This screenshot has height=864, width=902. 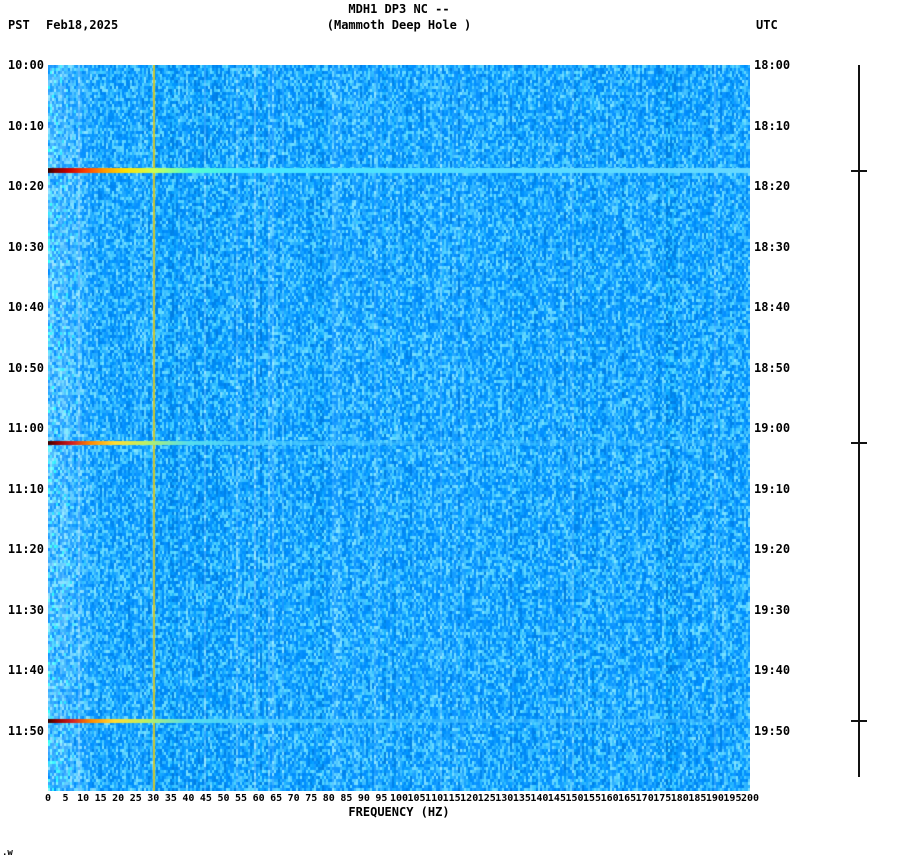 What do you see at coordinates (25, 730) in the screenshot?
I see `left-axis-tick-label: 11:50` at bounding box center [25, 730].